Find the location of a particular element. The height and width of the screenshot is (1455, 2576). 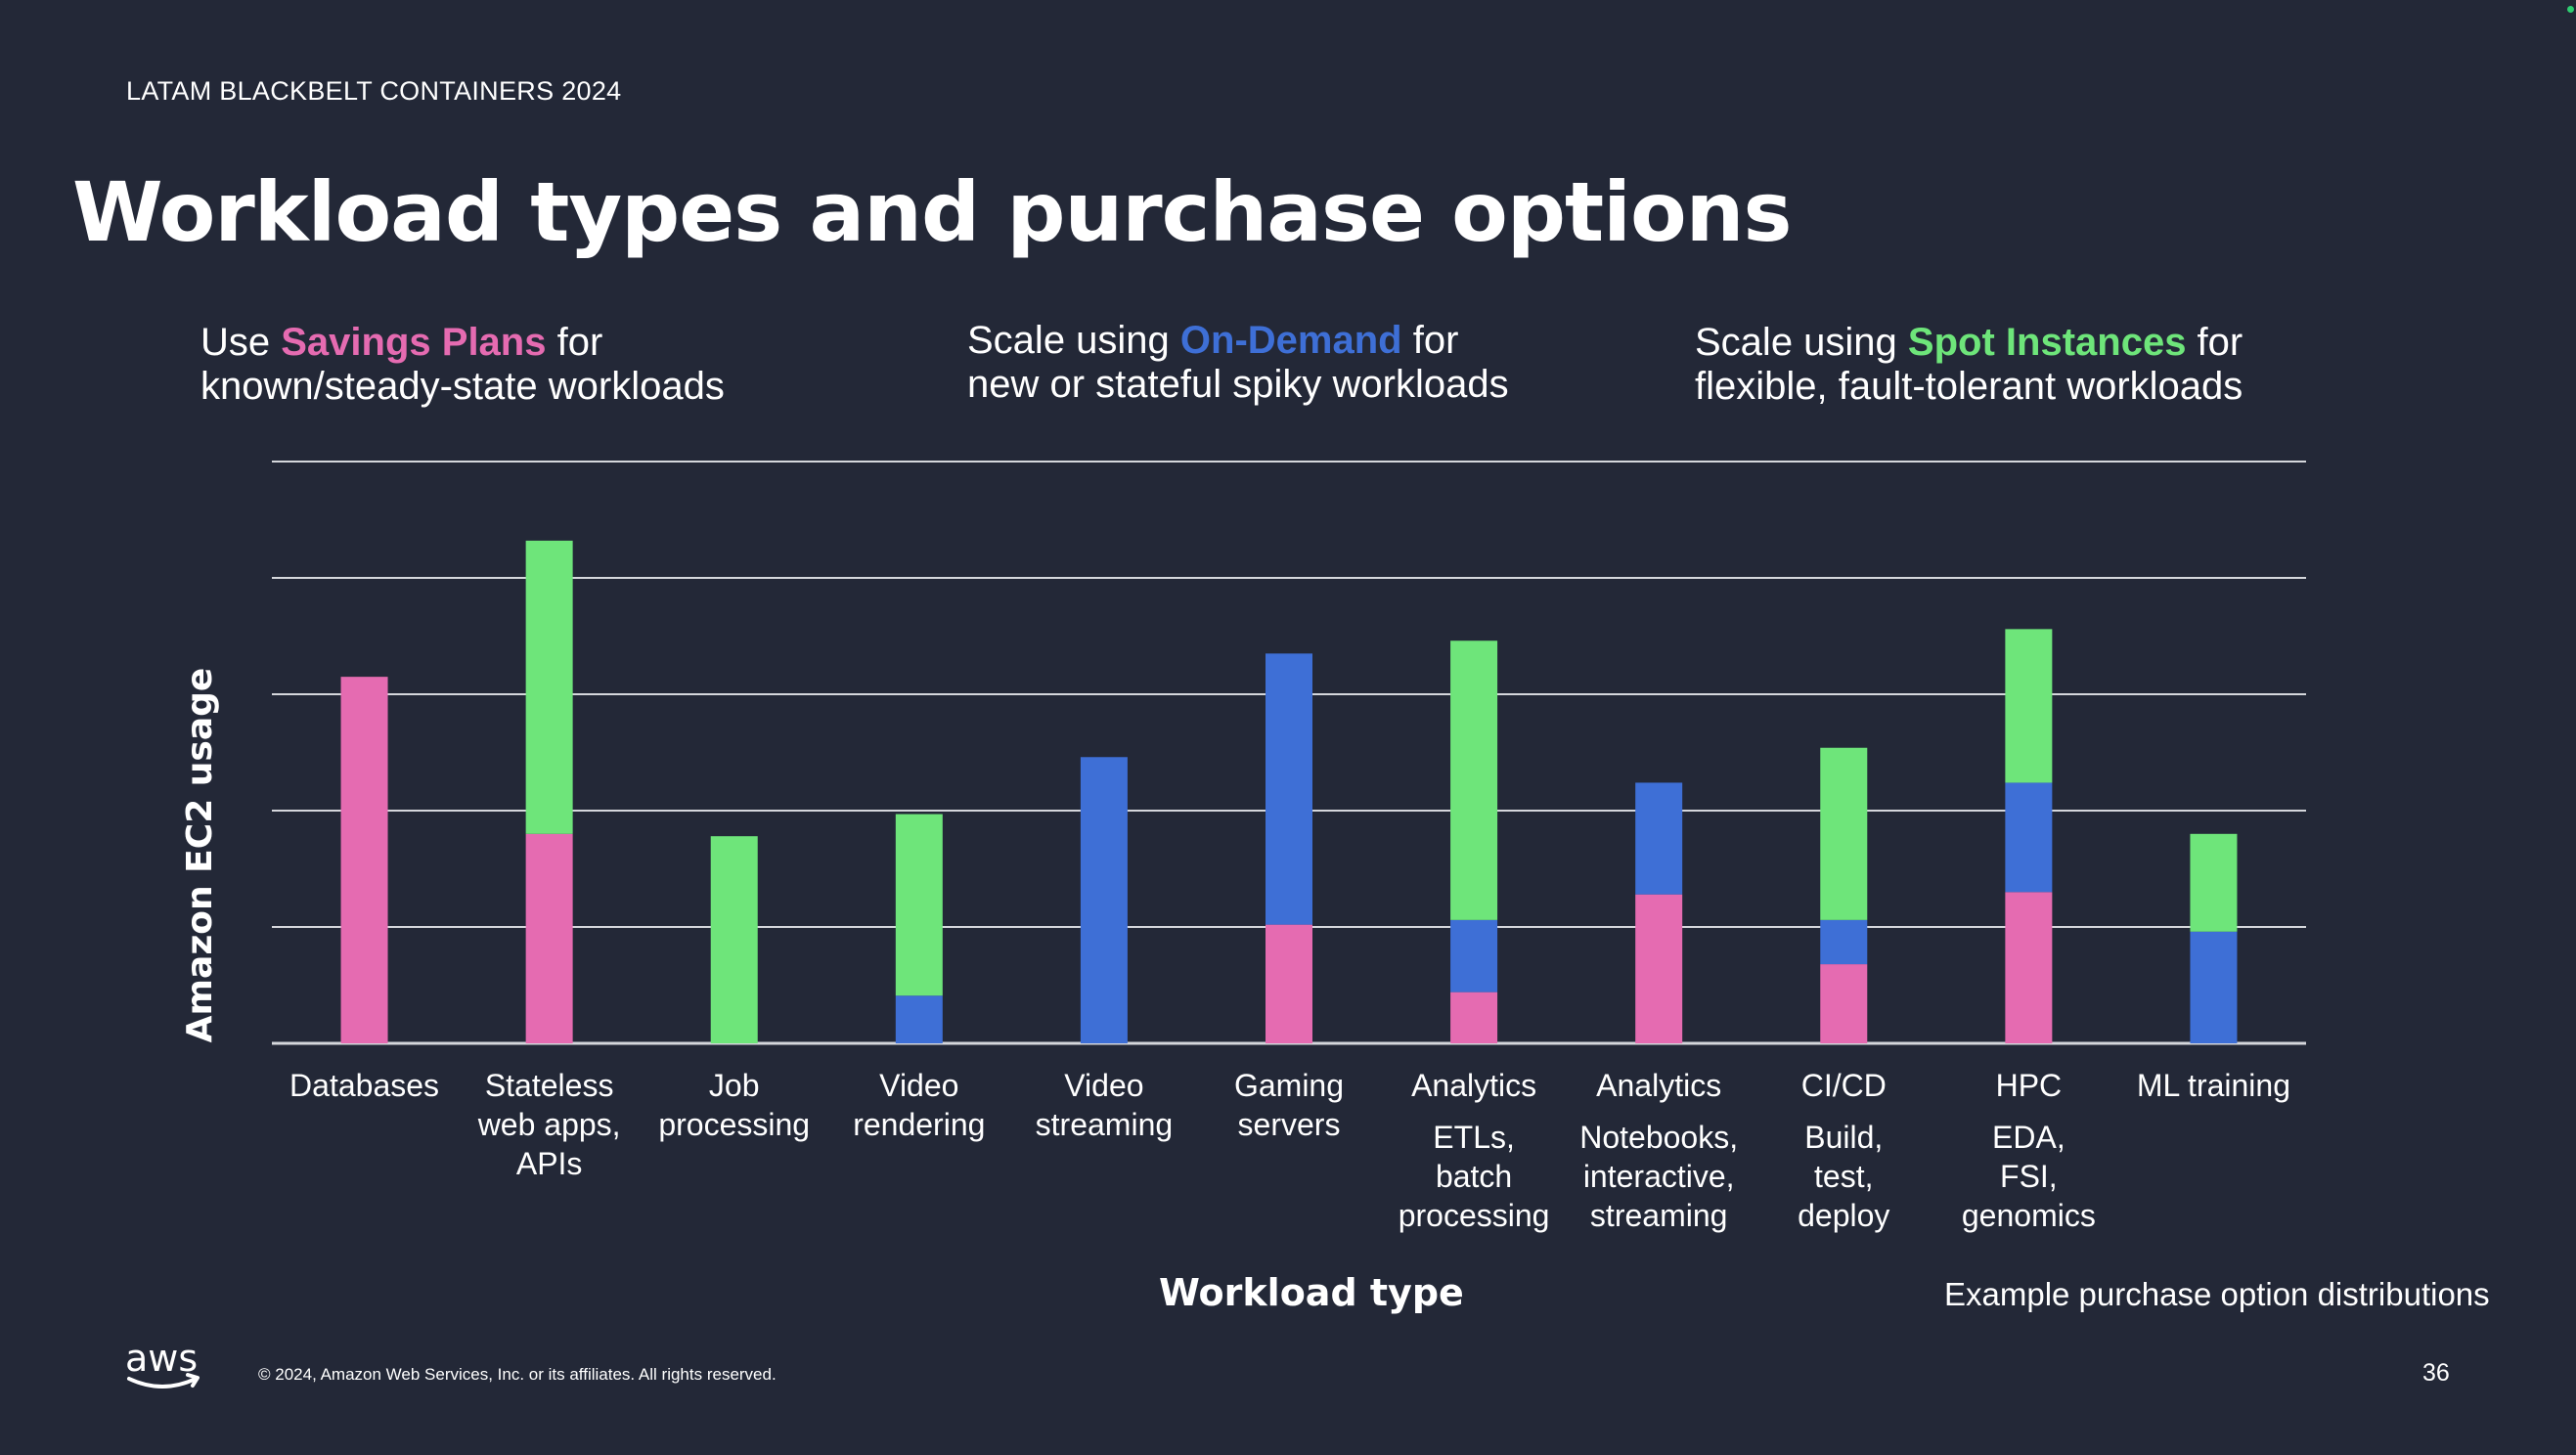

x-tick-label: rendering is located at coordinates (919, 1124).